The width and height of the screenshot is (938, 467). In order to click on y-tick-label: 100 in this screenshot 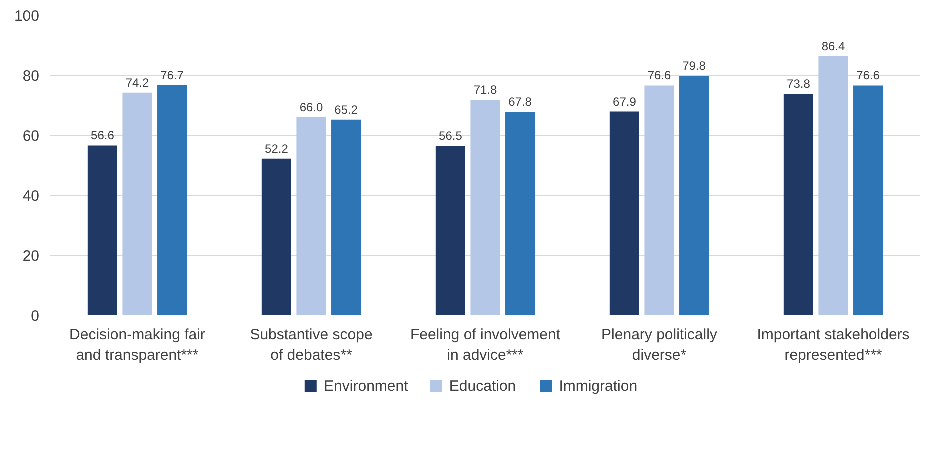, I will do `click(27, 16)`.